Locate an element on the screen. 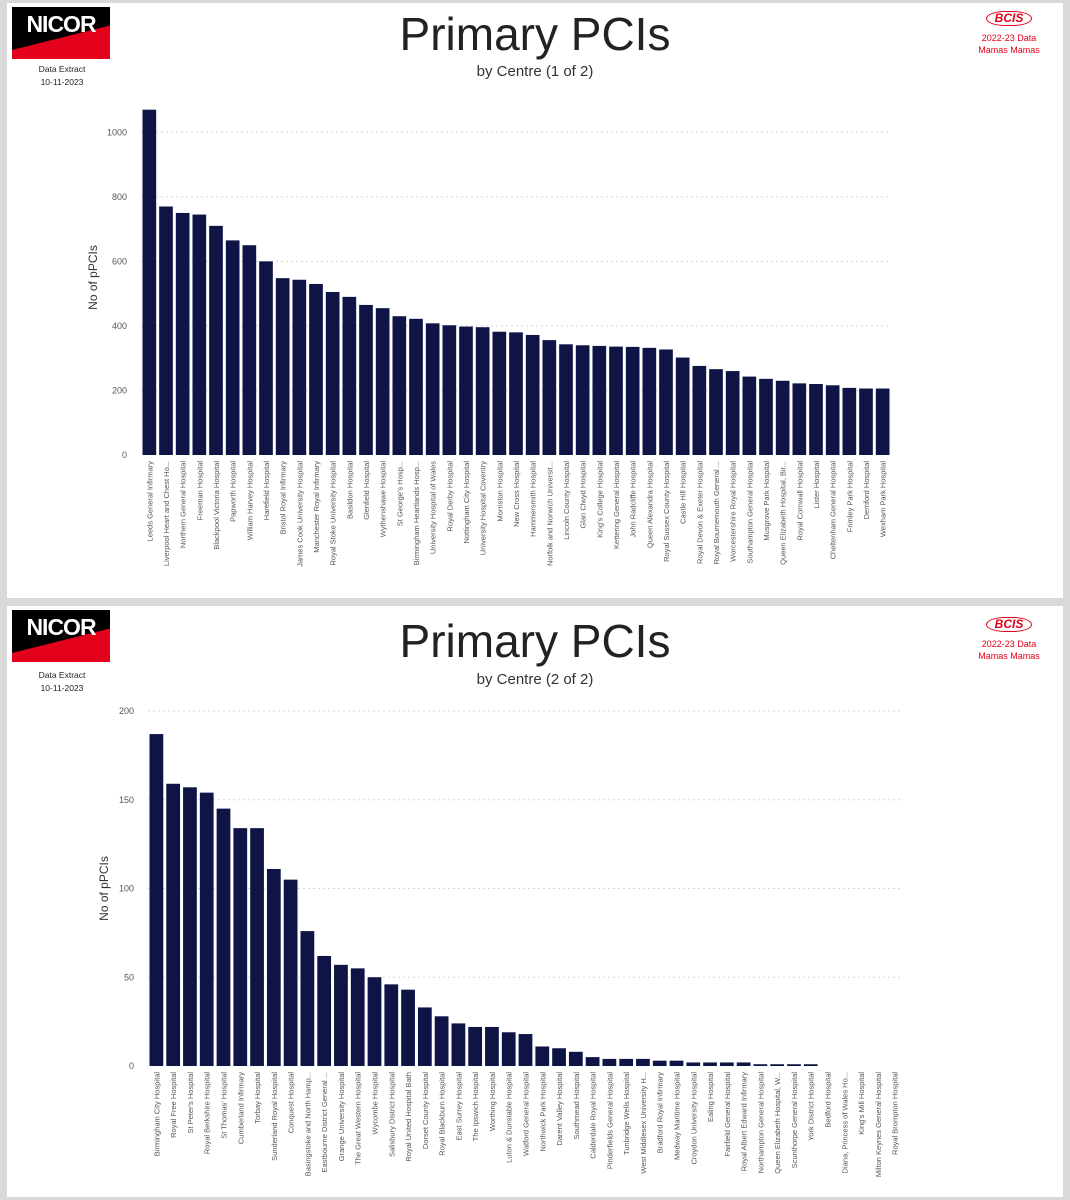 The width and height of the screenshot is (1070, 1200). x-tick-label: Hammersmith Hospital is located at coordinates (533, 499).